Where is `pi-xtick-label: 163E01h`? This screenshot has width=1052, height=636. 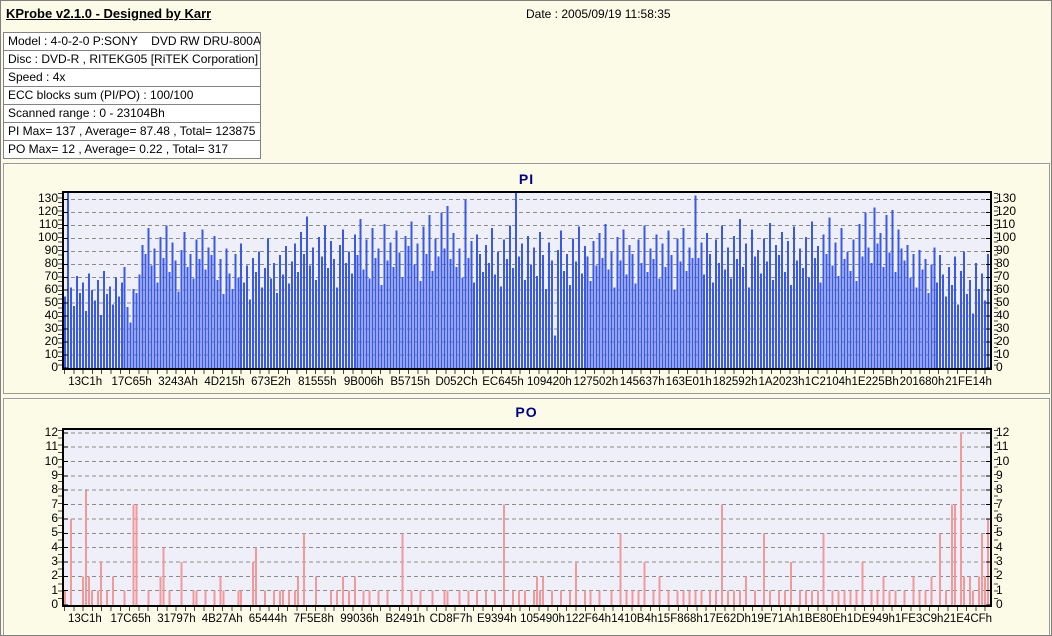 pi-xtick-label: 163E01h is located at coordinates (688, 382).